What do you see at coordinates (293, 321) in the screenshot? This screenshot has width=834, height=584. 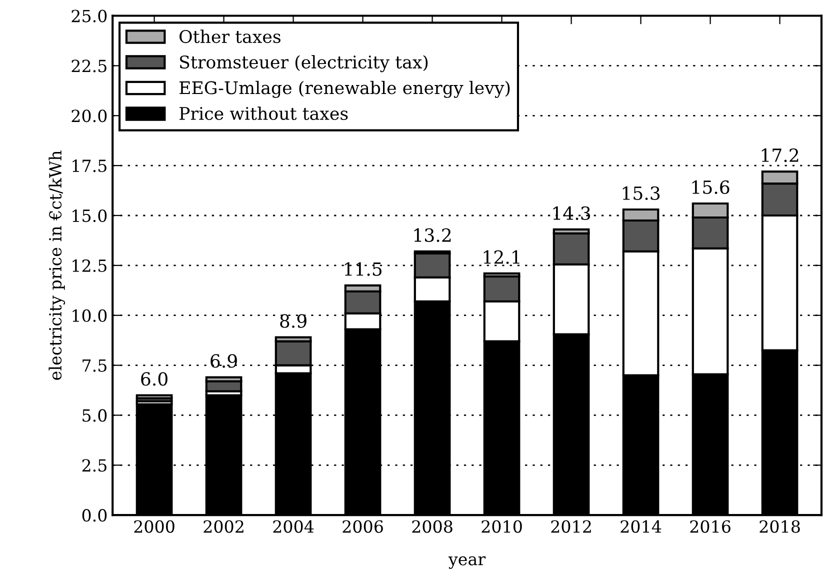 I see `total-label: 8.9` at bounding box center [293, 321].